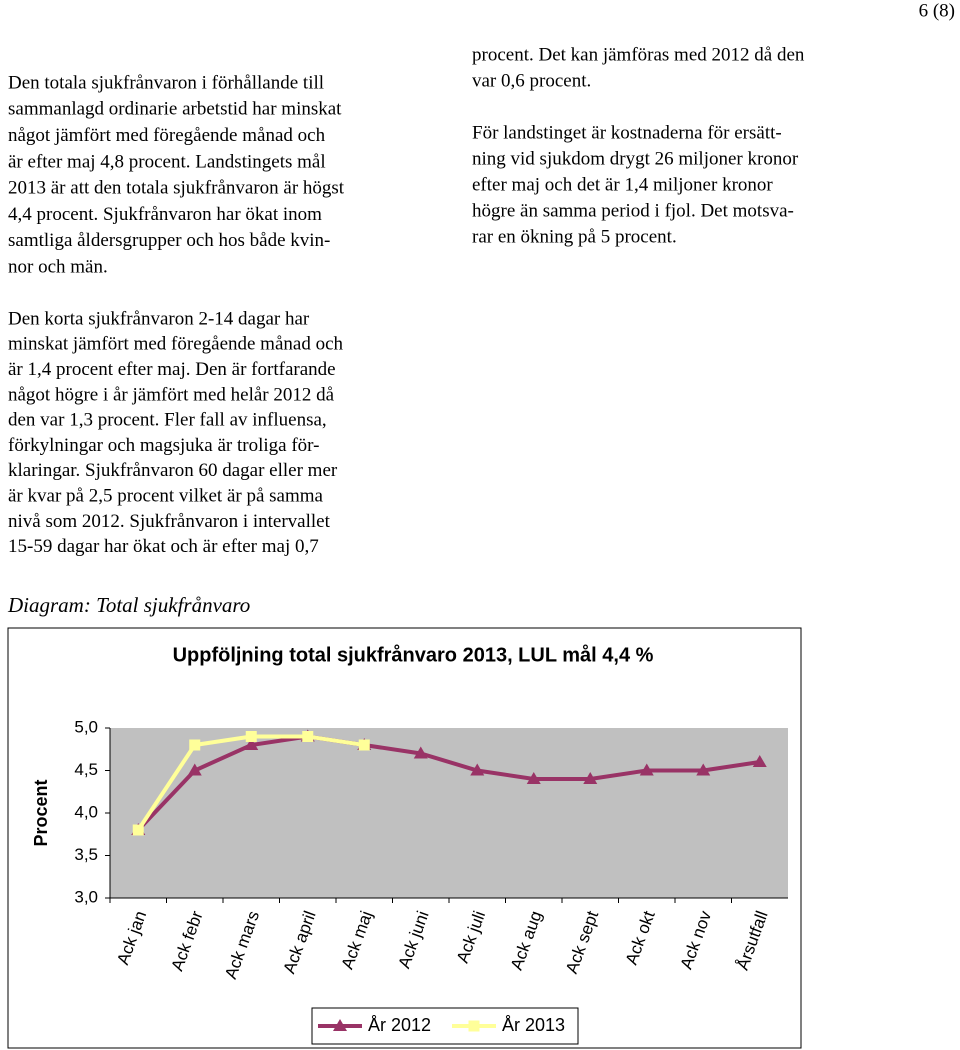 The image size is (960, 1050). I want to click on y-tick-label: 4,5, so click(86, 769).